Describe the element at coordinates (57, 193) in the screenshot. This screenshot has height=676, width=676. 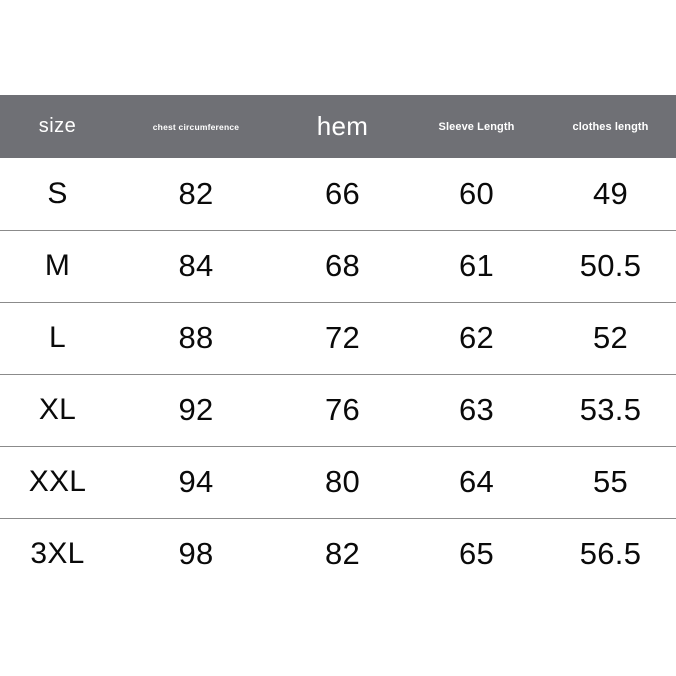
I see `cell-size: S` at that location.